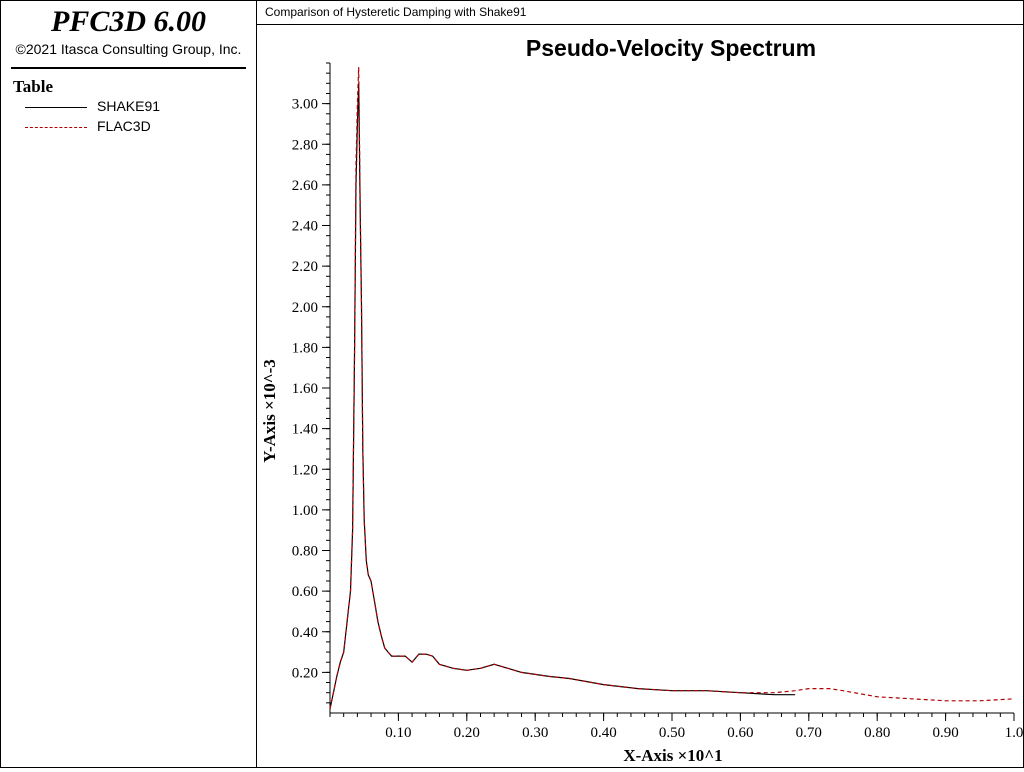 The height and width of the screenshot is (772, 1024). What do you see at coordinates (305, 145) in the screenshot?
I see `y-tick-label: 2.80` at bounding box center [305, 145].